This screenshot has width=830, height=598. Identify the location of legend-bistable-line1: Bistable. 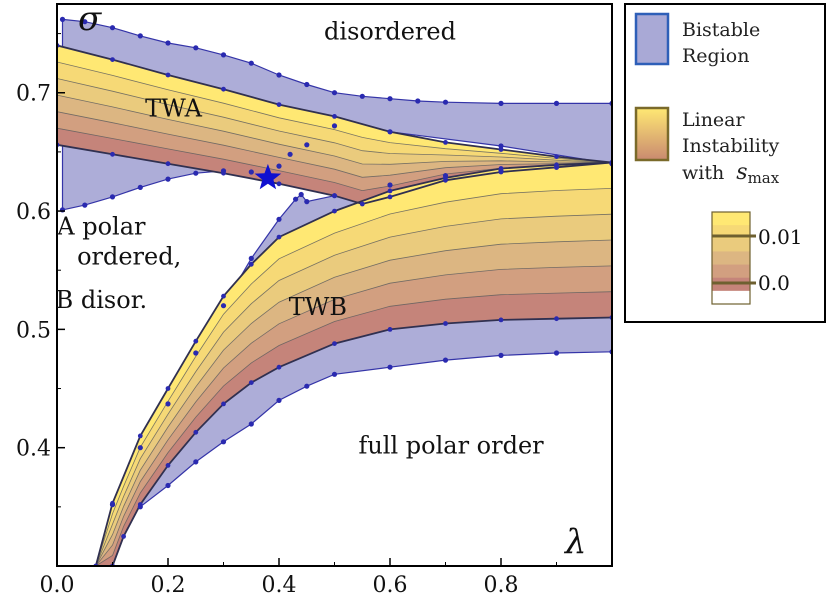
(721, 30).